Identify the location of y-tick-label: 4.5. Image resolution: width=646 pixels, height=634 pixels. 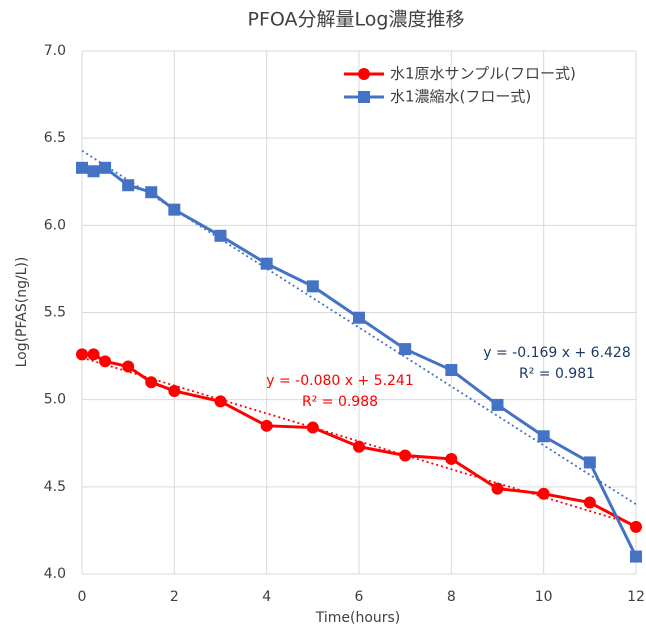
(55, 487).